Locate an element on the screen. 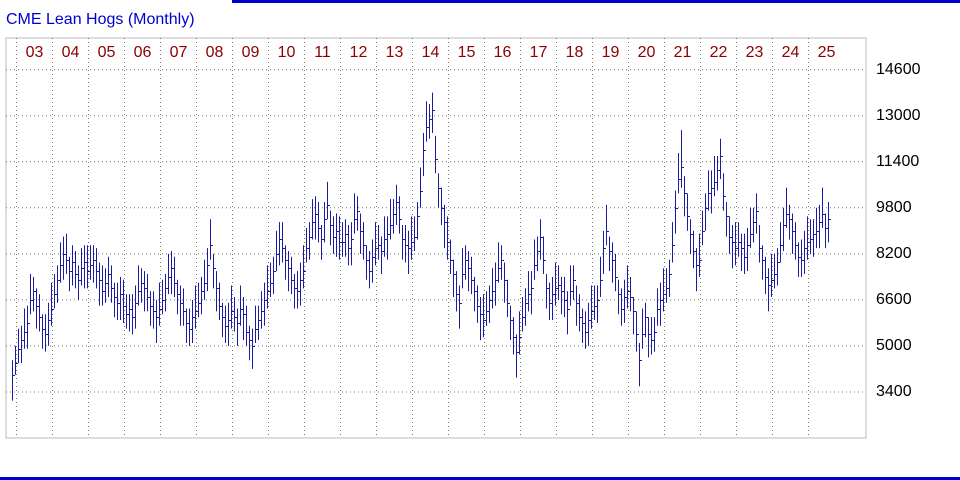 This screenshot has width=960, height=480. x-tick-label: 13 is located at coordinates (395, 52).